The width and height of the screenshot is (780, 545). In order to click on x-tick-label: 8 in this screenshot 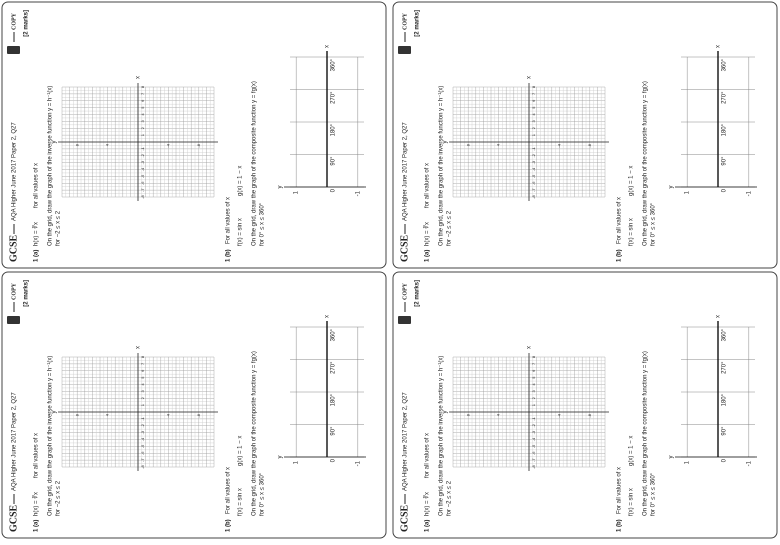, I will do `click(142, 86)`.